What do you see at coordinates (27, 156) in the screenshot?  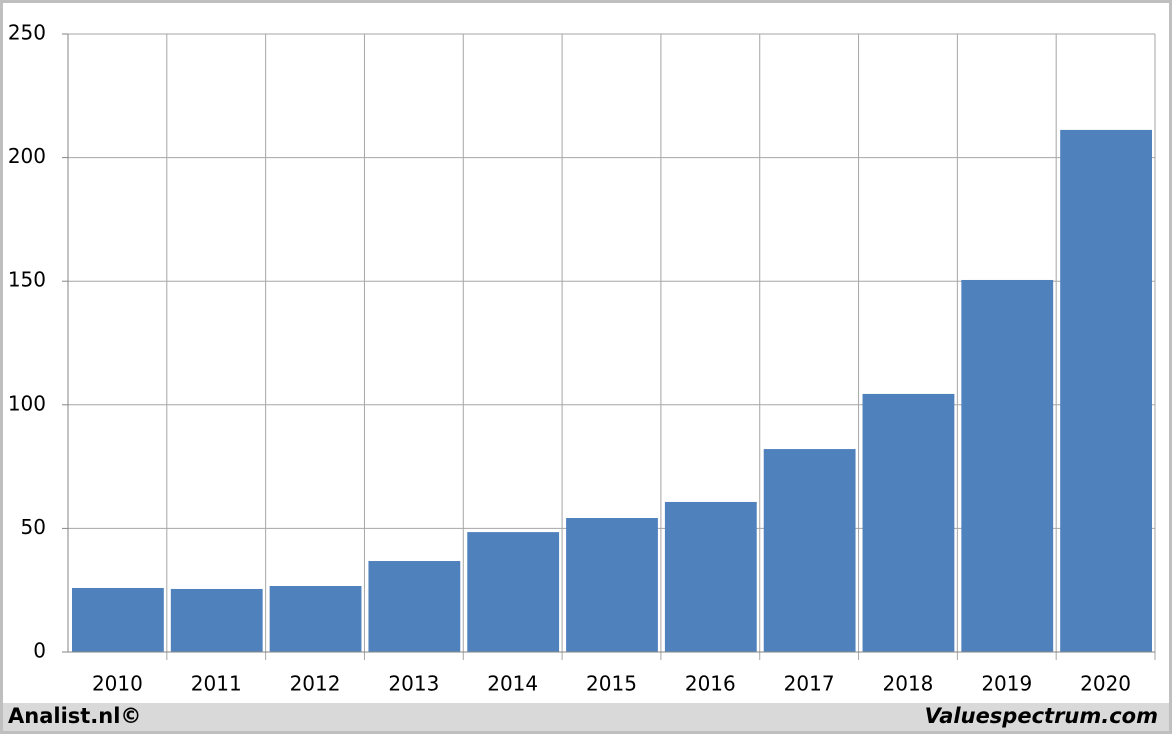 I see `y-tick-label: 200` at bounding box center [27, 156].